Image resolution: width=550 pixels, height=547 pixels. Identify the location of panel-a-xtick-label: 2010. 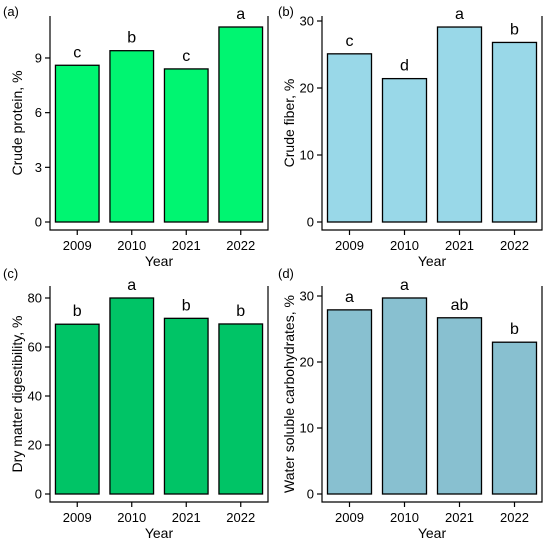
(131, 245).